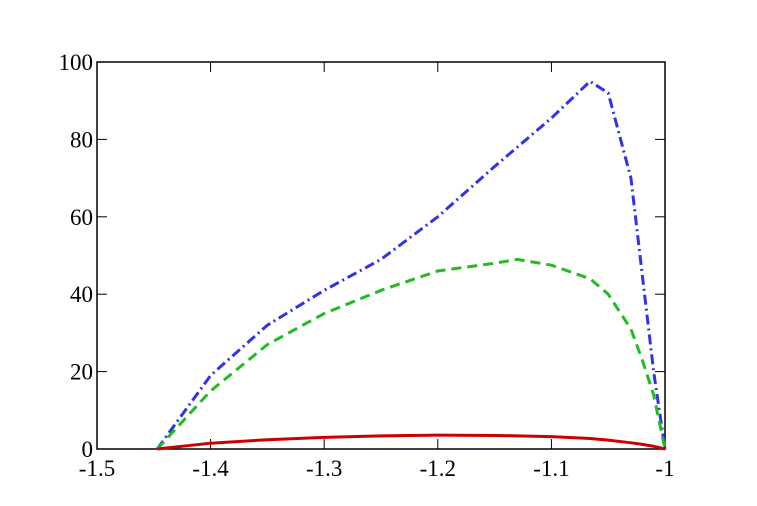 The image size is (757, 506). I want to click on x-tick-label: -1.3, so click(324, 468).